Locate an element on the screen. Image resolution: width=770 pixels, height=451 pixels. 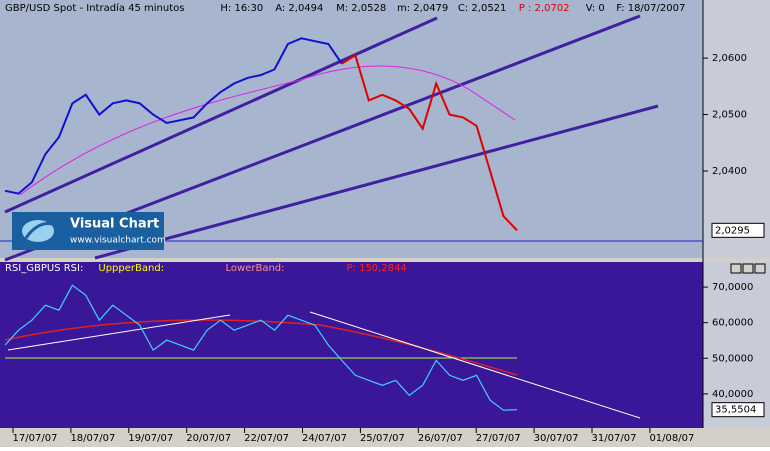
x-tick-label: 26/07/07 is located at coordinates (440, 438).